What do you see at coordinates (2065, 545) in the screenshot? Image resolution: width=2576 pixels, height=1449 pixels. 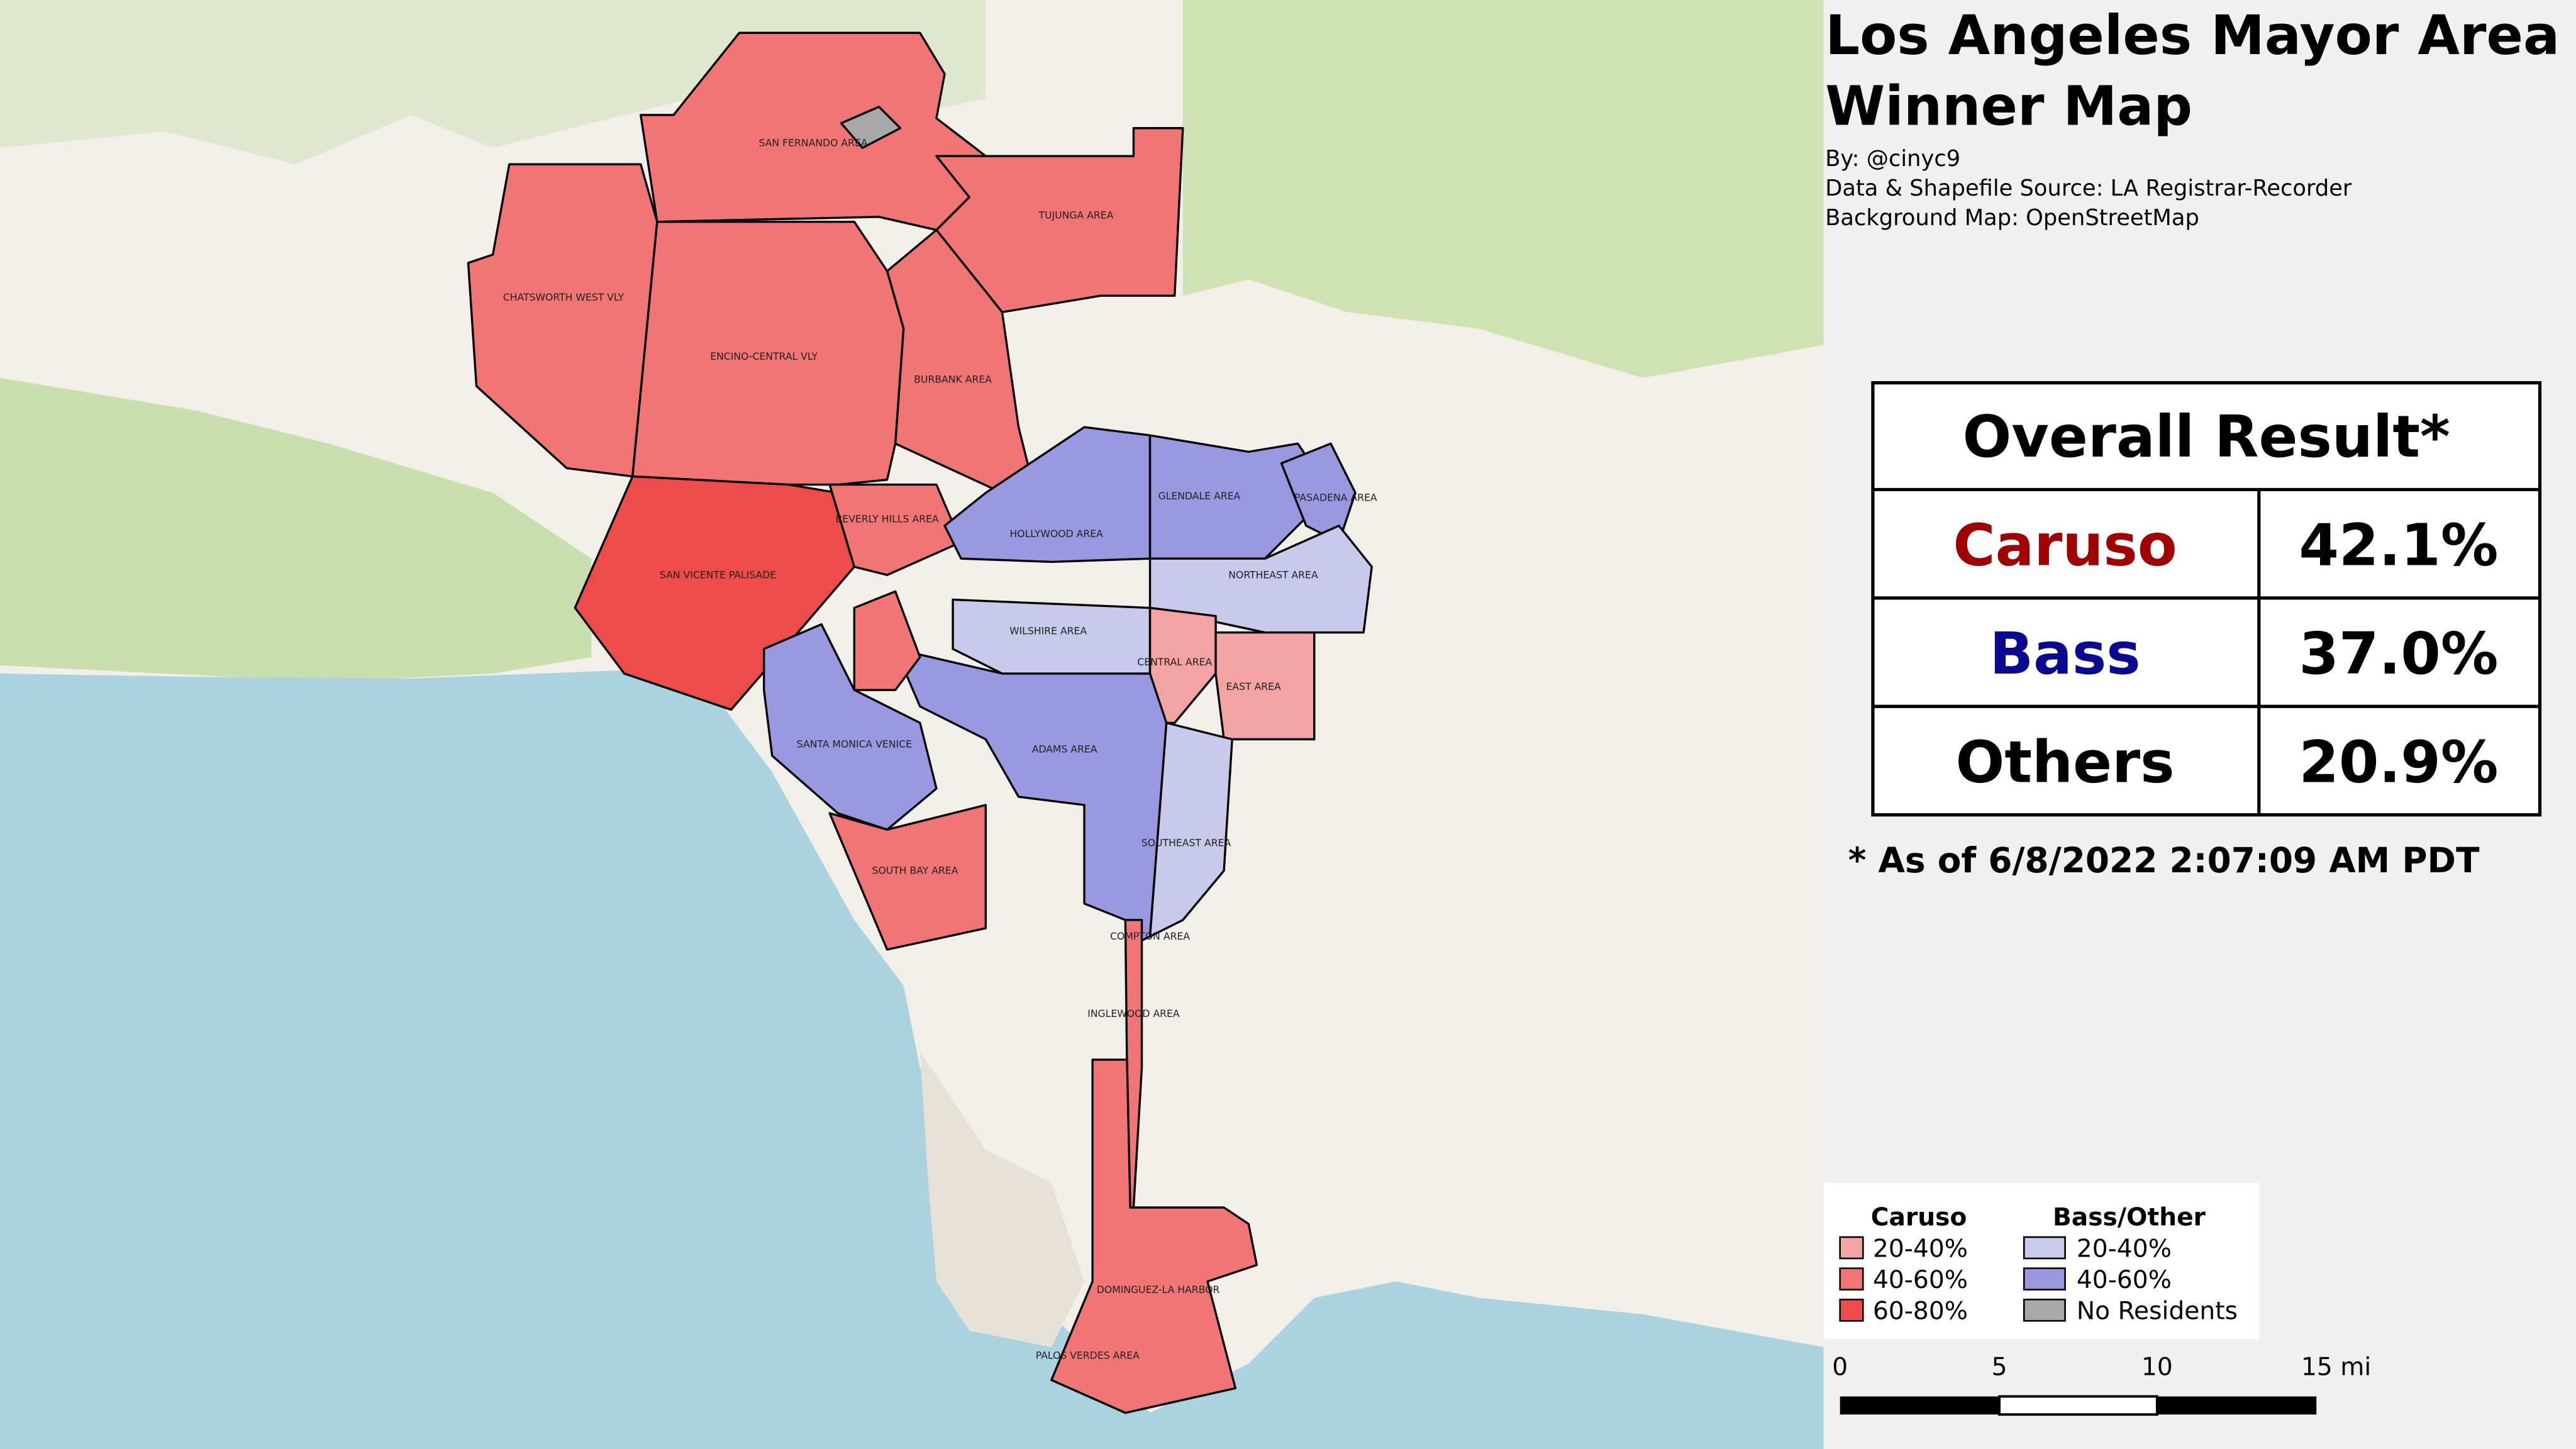 I see `candidate: Caruso` at bounding box center [2065, 545].